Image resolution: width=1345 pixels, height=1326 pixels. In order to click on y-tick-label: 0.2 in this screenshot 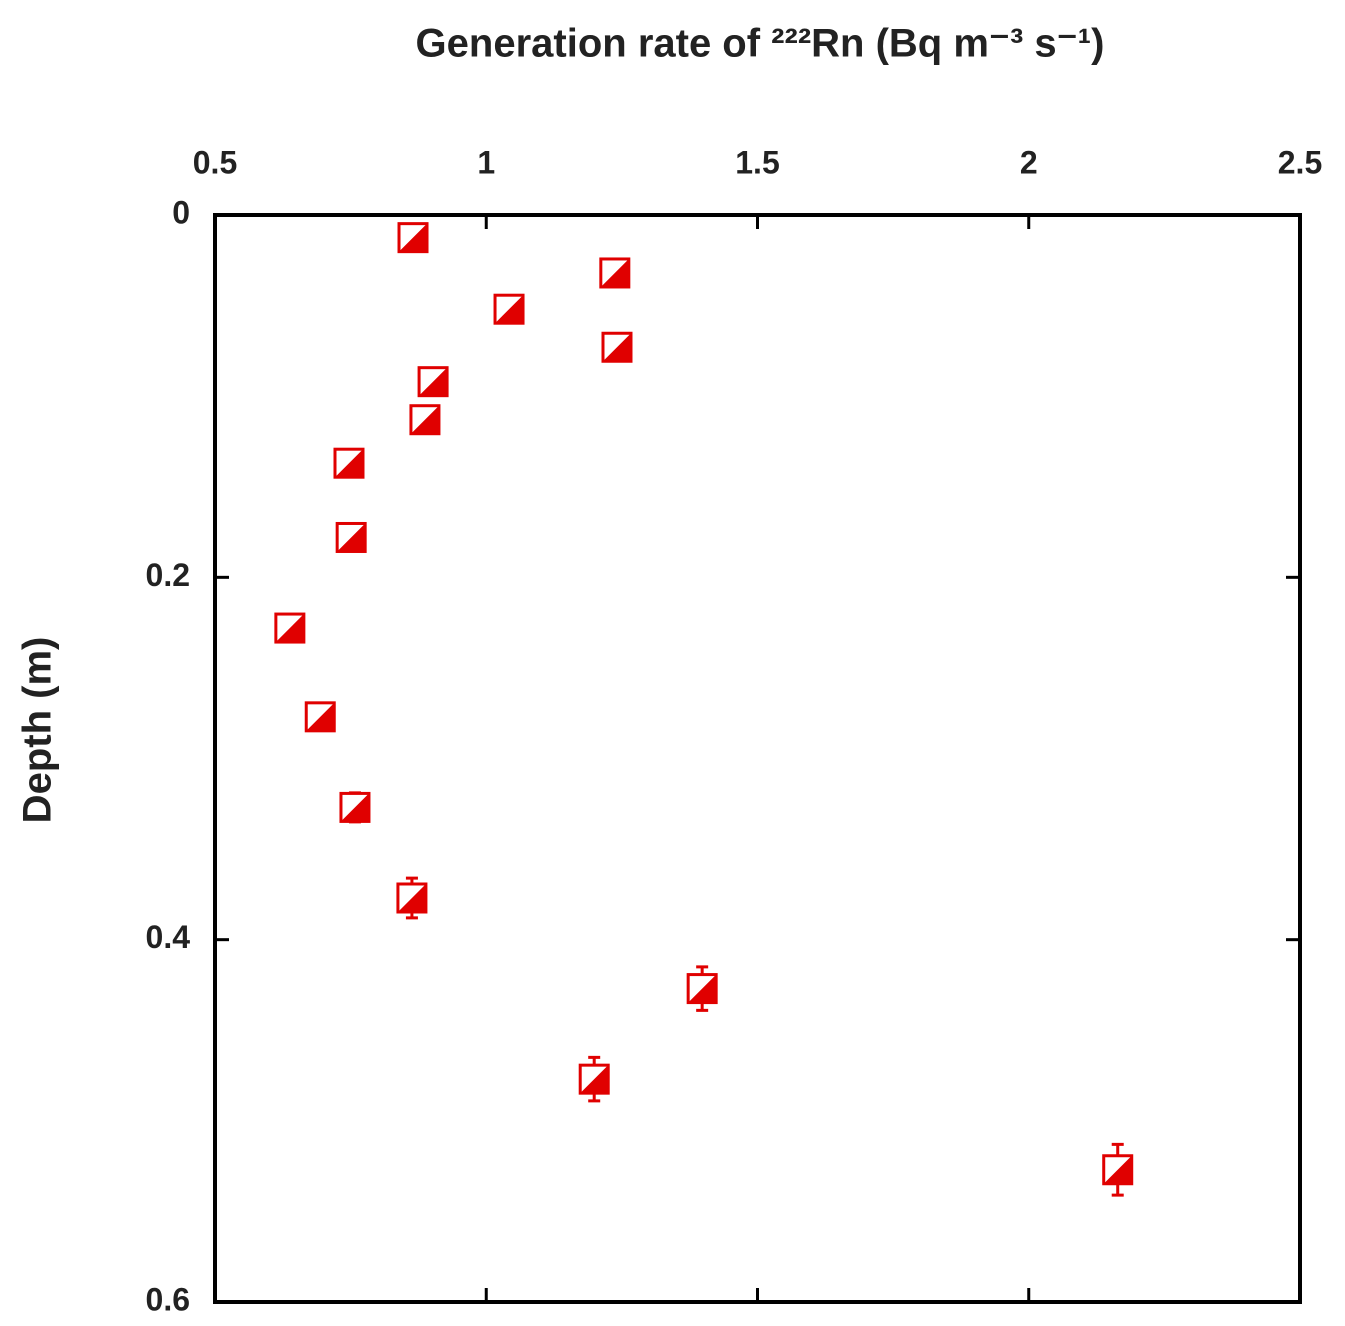, I will do `click(168, 575)`.